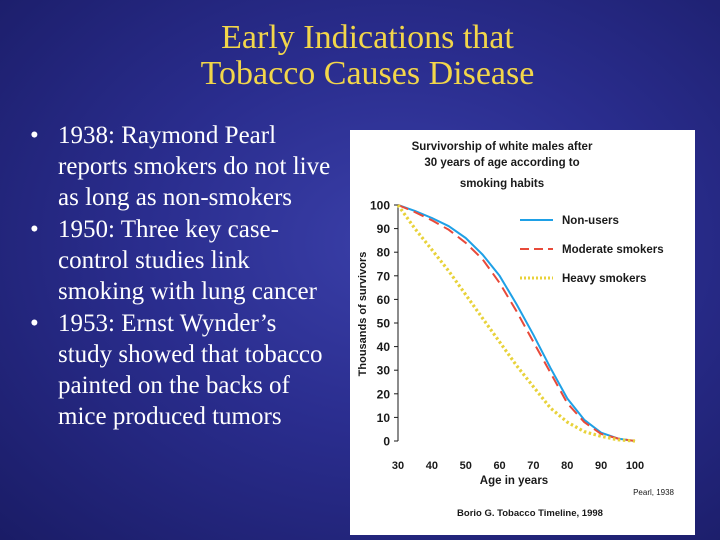 This screenshot has width=720, height=540. I want to click on x-tick-label: 100, so click(635, 466).